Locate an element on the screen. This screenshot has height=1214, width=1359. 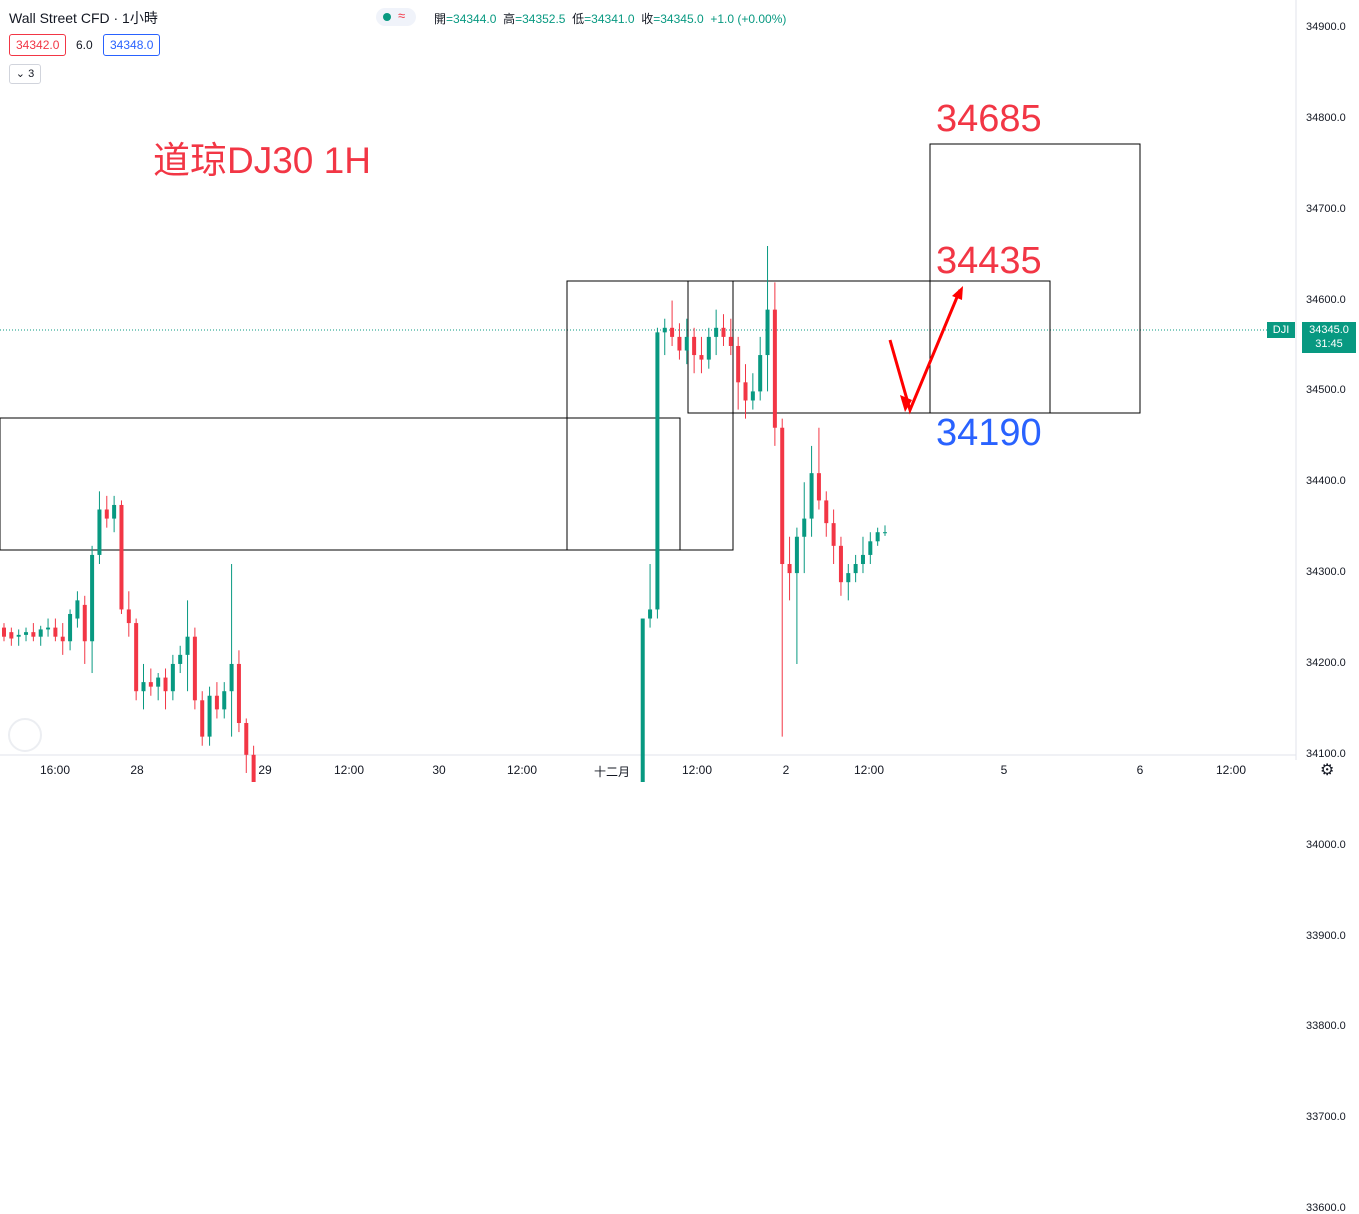
time-axis-label: 6 is located at coordinates (1140, 770).